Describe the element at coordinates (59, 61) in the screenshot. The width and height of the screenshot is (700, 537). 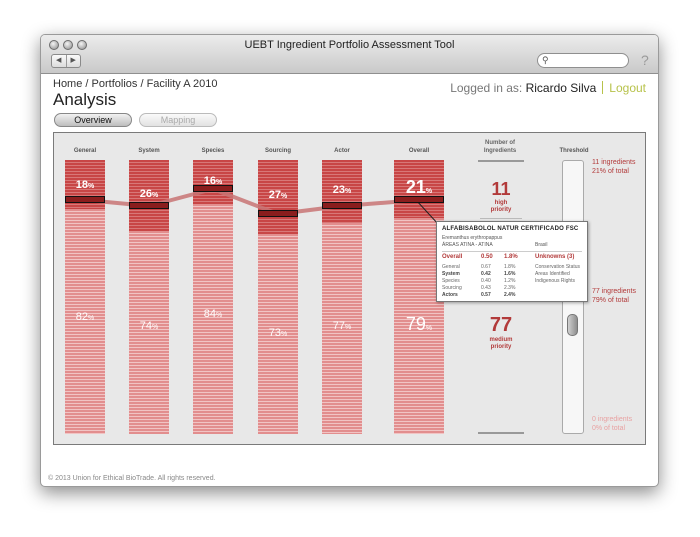
I see `back-arrow-icon: ◀` at that location.